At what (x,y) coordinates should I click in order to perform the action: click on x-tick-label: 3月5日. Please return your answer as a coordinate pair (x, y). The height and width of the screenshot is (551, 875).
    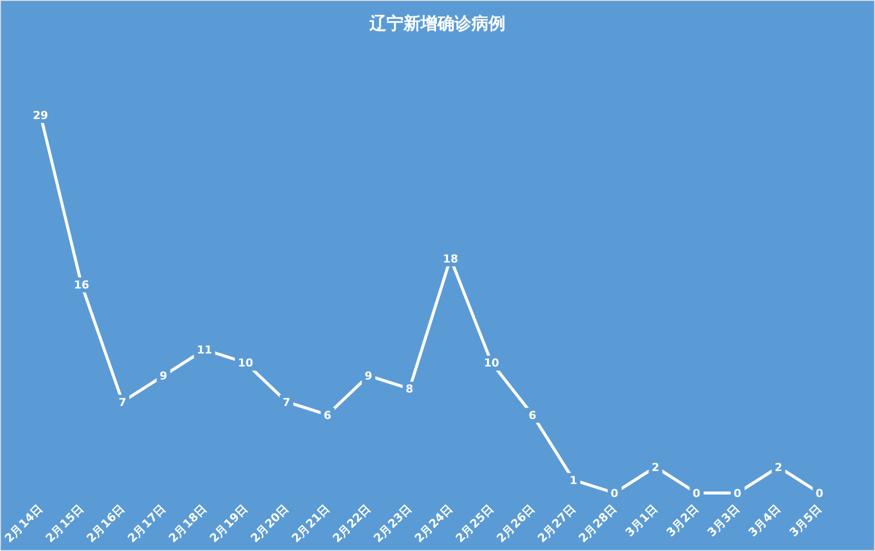
    Looking at the image, I should click on (805, 520).